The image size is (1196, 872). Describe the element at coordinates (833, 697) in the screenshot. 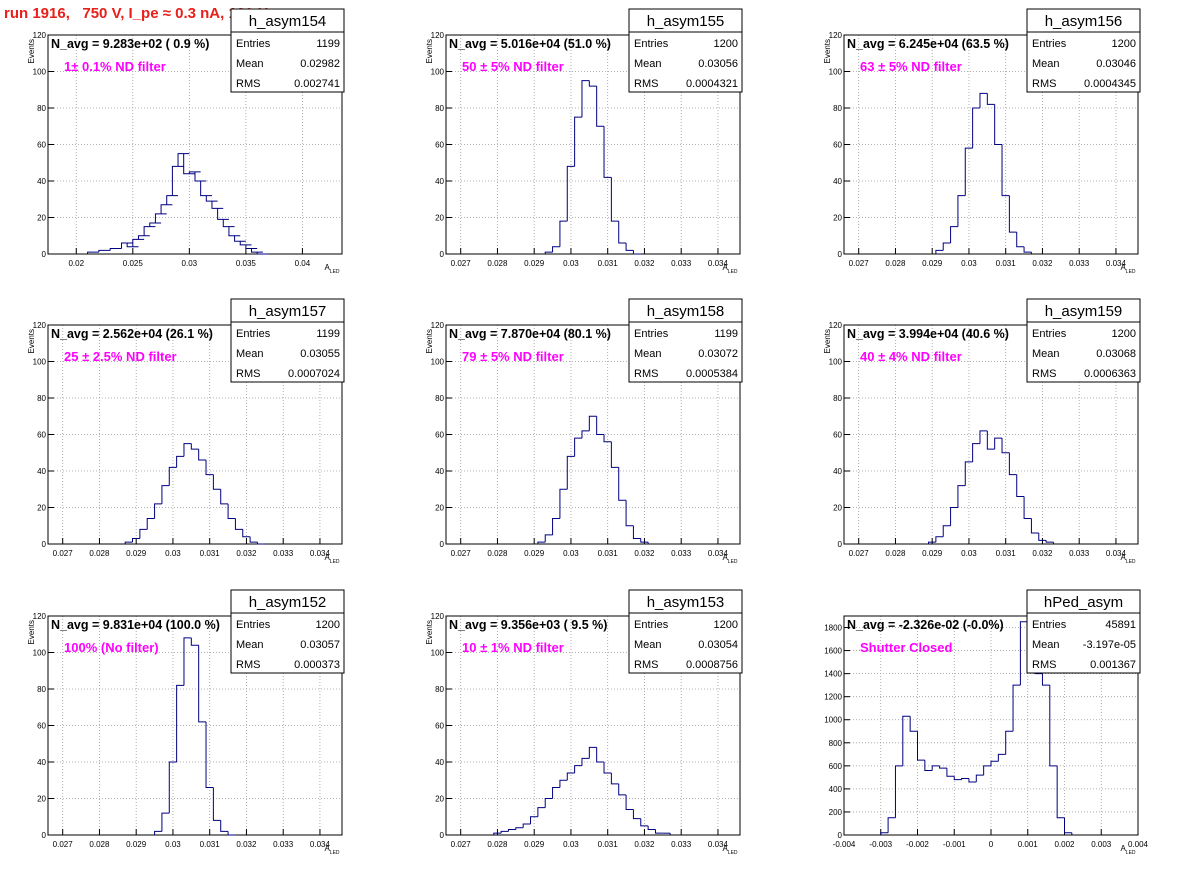

I see `y-tick-label: 1200` at that location.